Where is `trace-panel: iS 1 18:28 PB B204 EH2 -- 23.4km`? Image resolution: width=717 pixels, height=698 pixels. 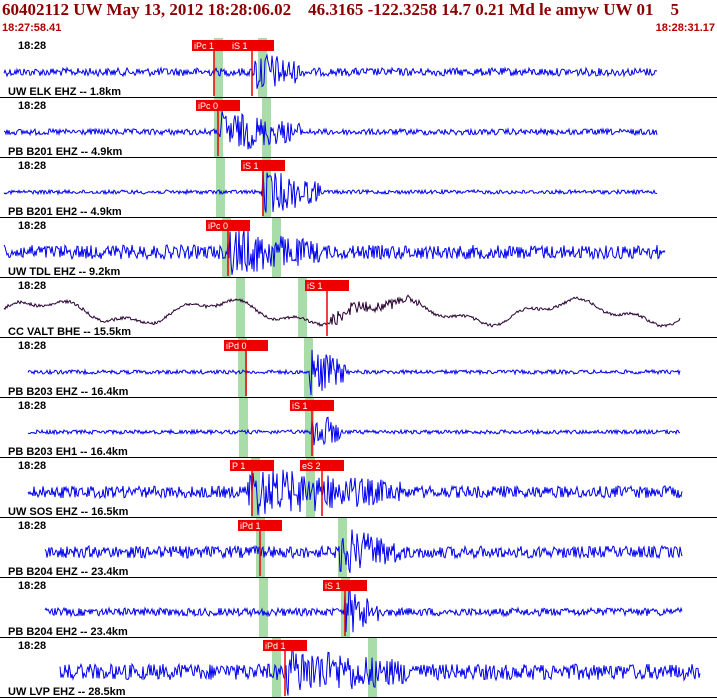
trace-panel: iS 1 18:28 PB B204 EH2 -- 23.4km is located at coordinates (358, 608).